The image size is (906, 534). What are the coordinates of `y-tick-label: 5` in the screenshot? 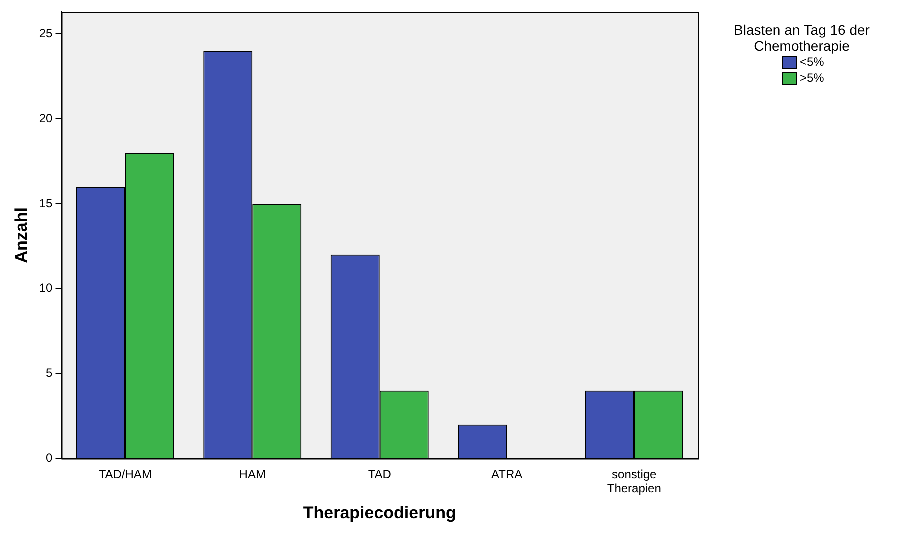 It's located at (50, 373).